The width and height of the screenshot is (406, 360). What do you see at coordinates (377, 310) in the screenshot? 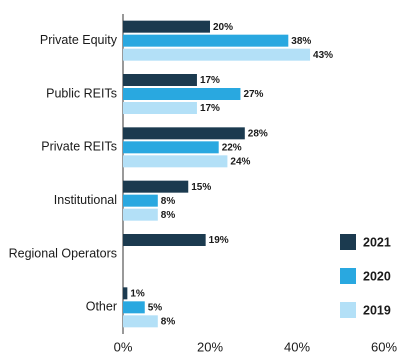
I see `legend-label: 2019` at bounding box center [377, 310].